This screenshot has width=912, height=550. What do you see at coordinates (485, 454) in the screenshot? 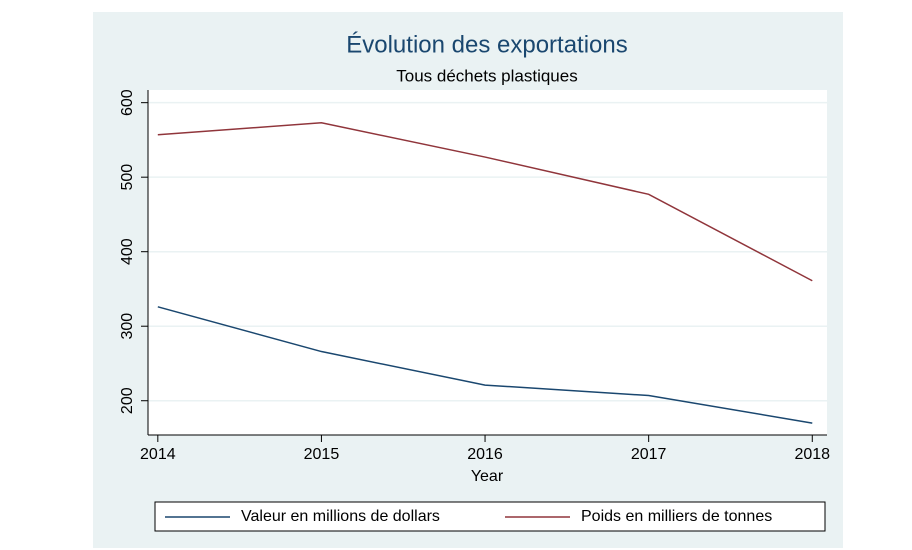
I see `x-tick-label: 2016` at bounding box center [485, 454].